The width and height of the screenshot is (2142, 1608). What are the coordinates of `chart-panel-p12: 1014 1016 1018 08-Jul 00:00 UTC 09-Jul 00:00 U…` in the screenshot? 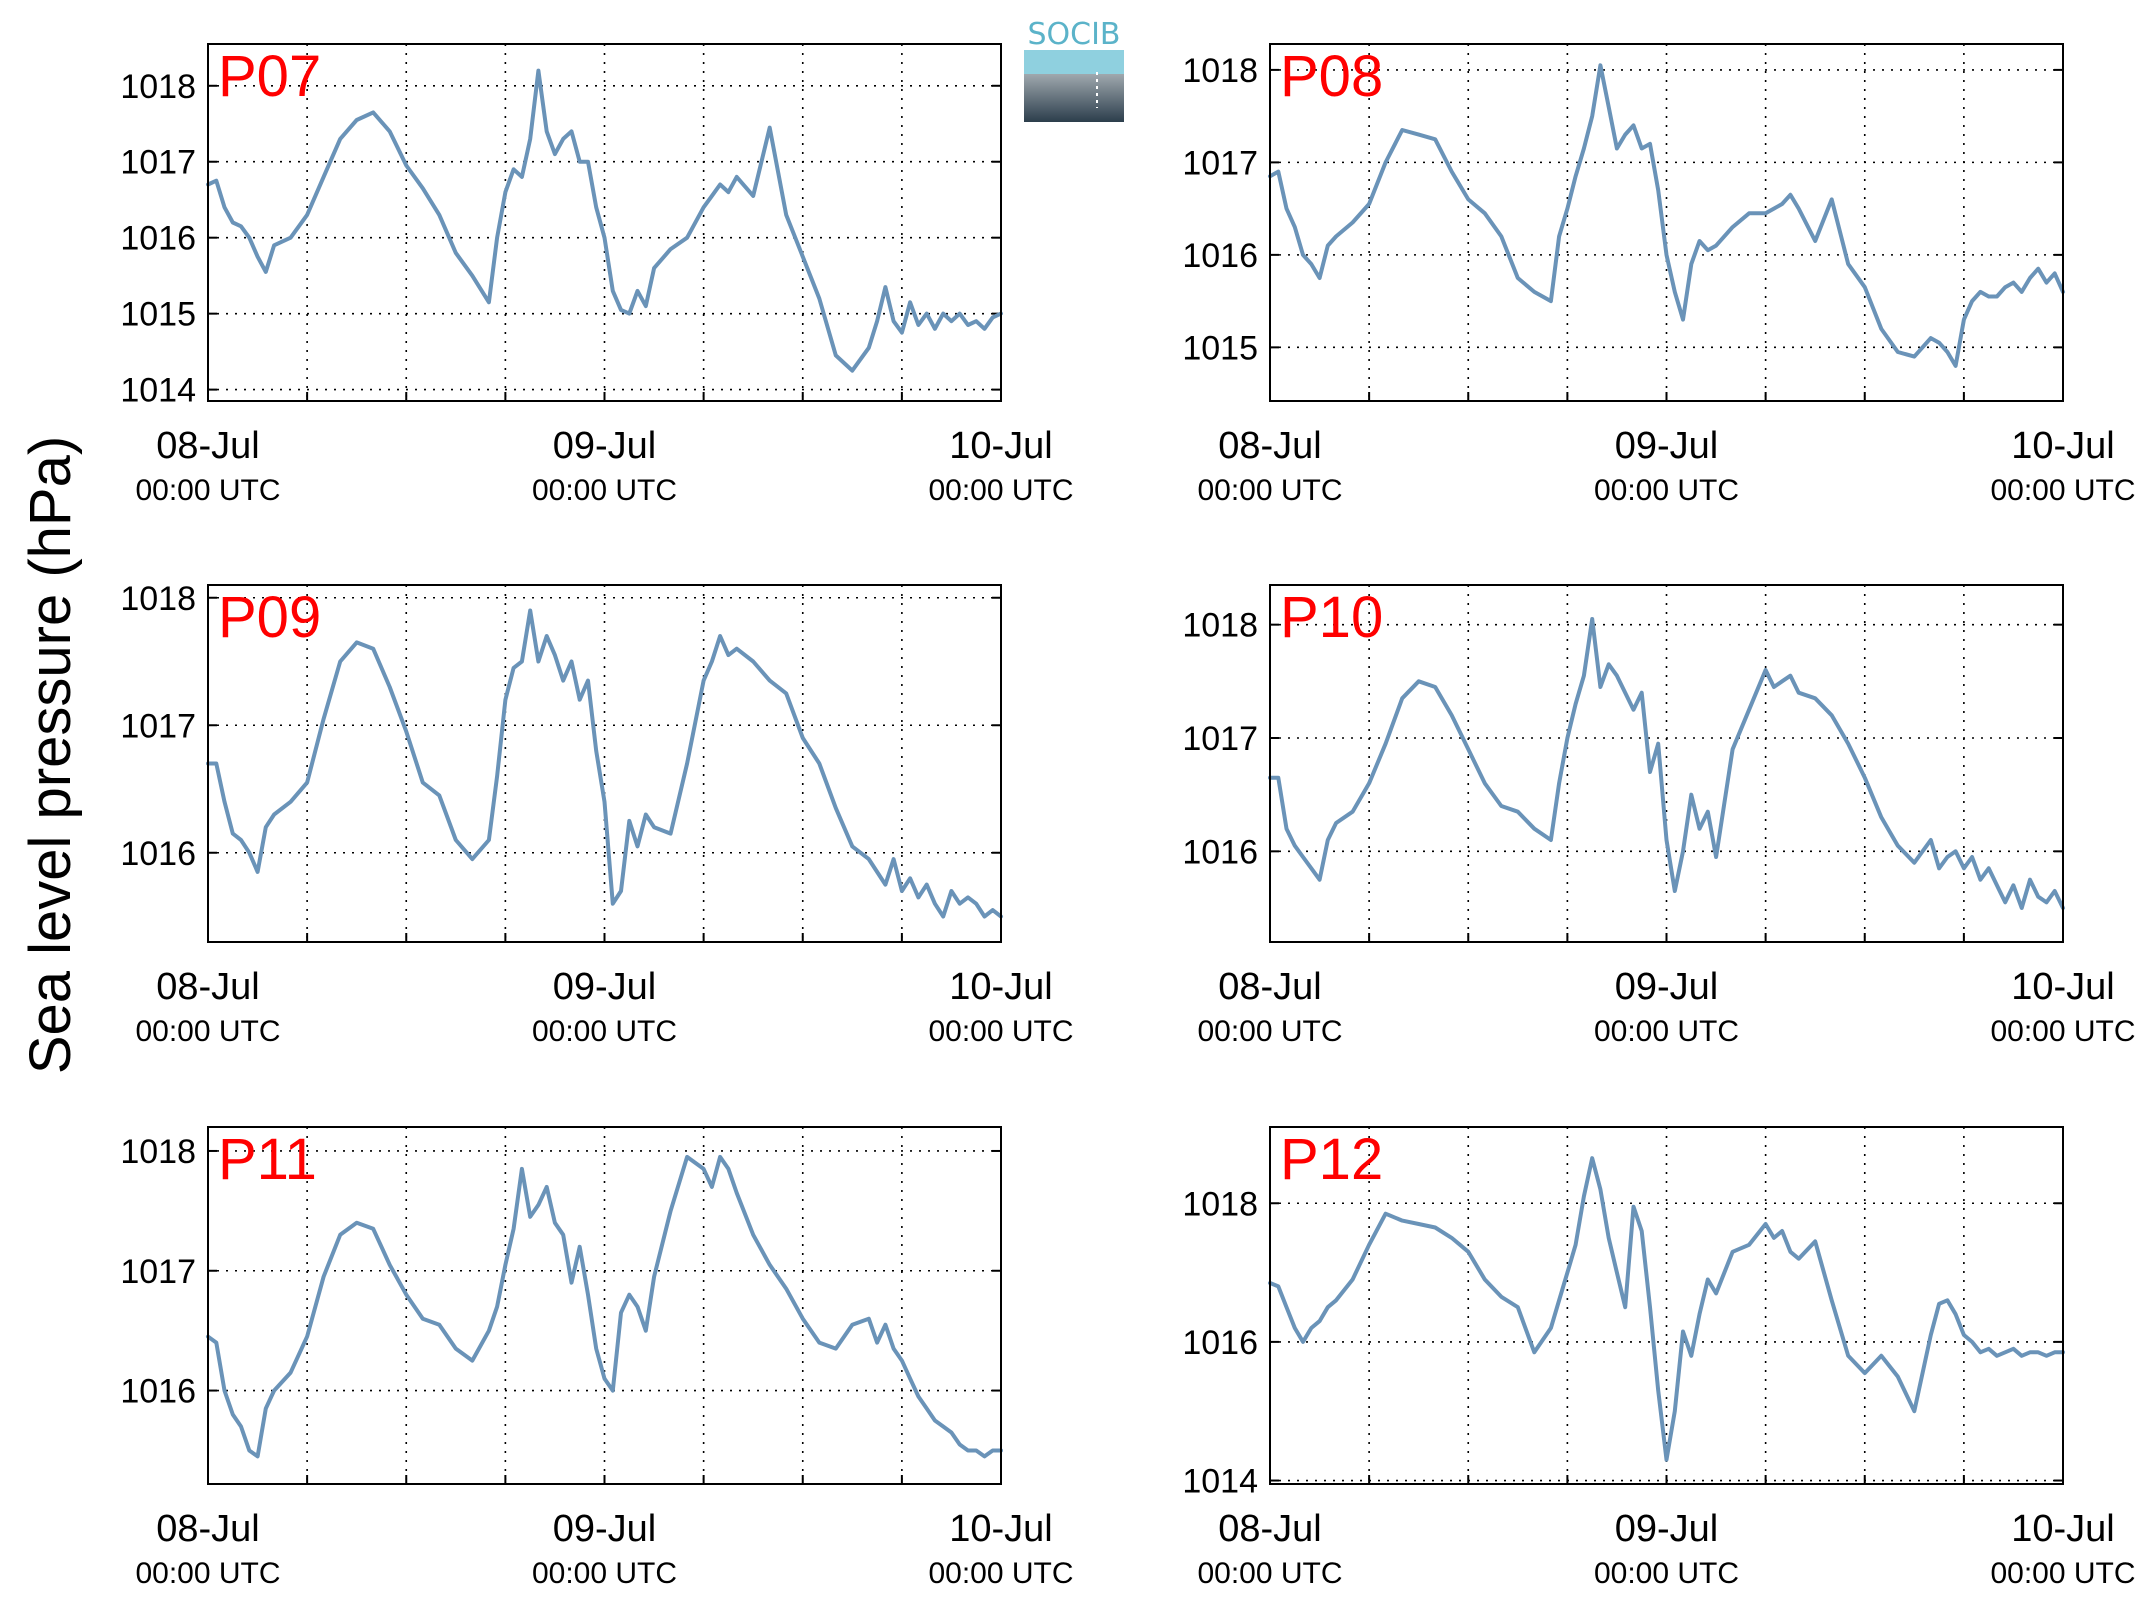 It's located at (1659, 1358).